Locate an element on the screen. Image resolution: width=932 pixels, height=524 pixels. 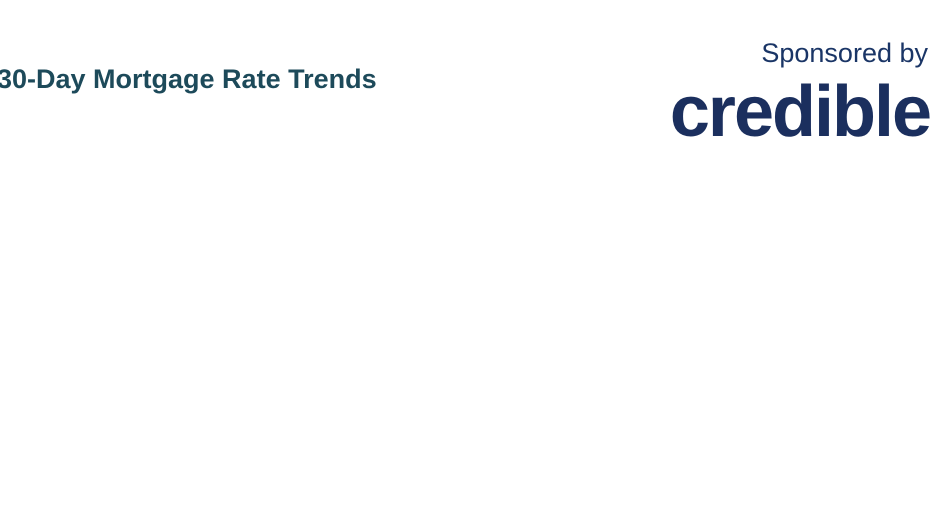
sponsor-label: Sponsored by is located at coordinates (844, 53).